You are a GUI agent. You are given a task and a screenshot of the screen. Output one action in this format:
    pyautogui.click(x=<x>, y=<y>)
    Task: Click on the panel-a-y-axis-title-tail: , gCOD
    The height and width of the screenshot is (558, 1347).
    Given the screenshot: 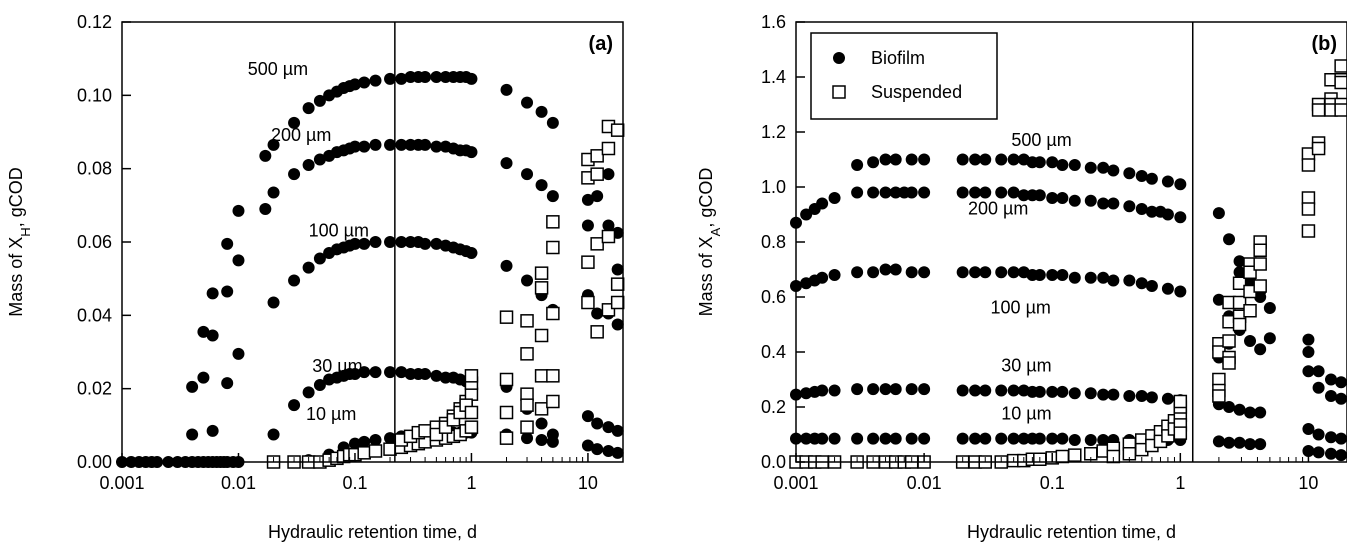 What is the action you would take?
    pyautogui.click(x=16, y=197)
    